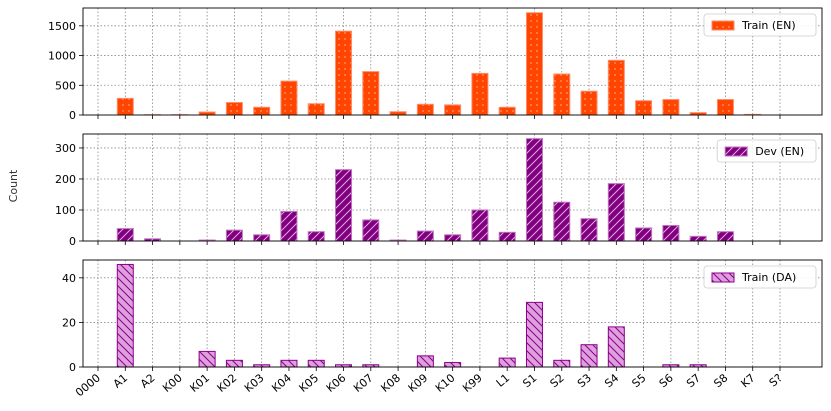 This screenshot has height=411, width=831. I want to click on x-tick-label: K03, so click(254, 383).